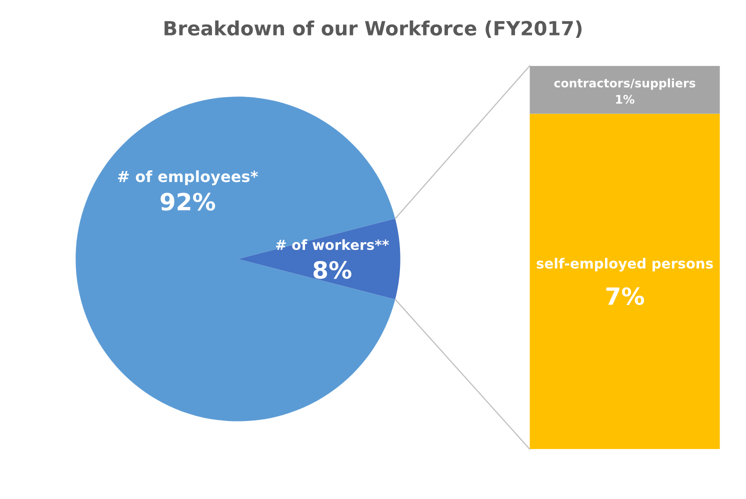 The height and width of the screenshot is (499, 746). Describe the element at coordinates (625, 84) in the screenshot. I see `series-label: contractors/suppliers` at that location.